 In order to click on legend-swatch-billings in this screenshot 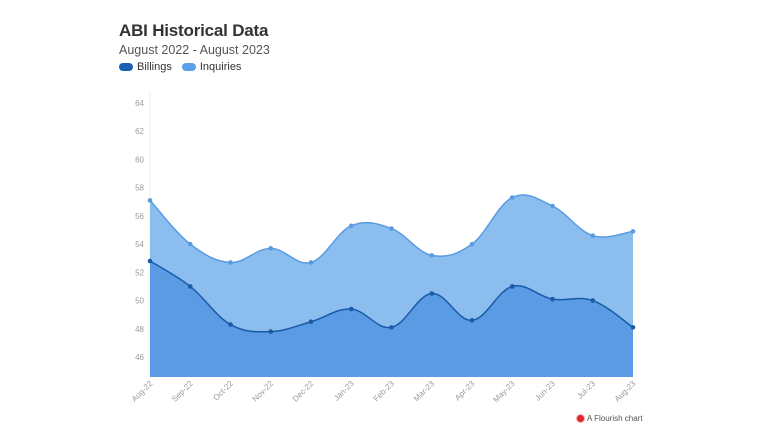, I will do `click(126, 67)`.